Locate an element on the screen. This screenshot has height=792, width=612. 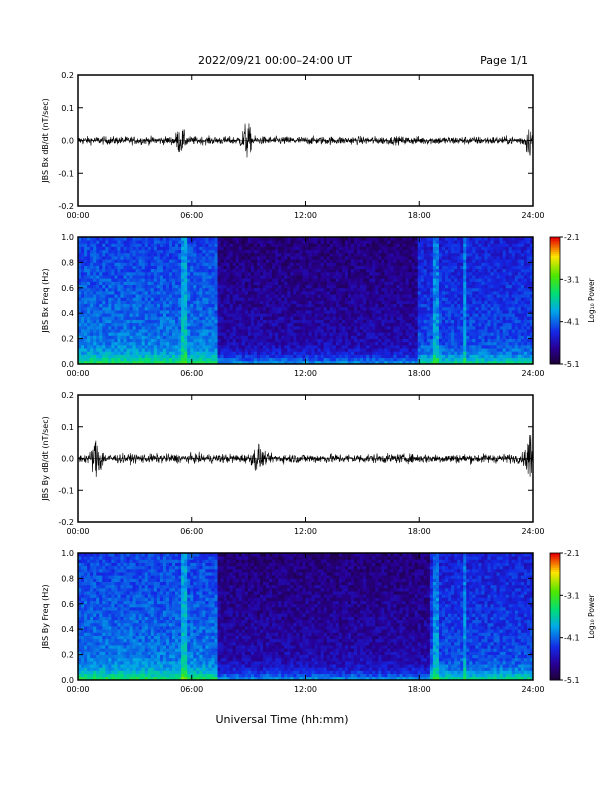
x-axis-label: Universal Time (hh:mm) is located at coordinates (282, 719).